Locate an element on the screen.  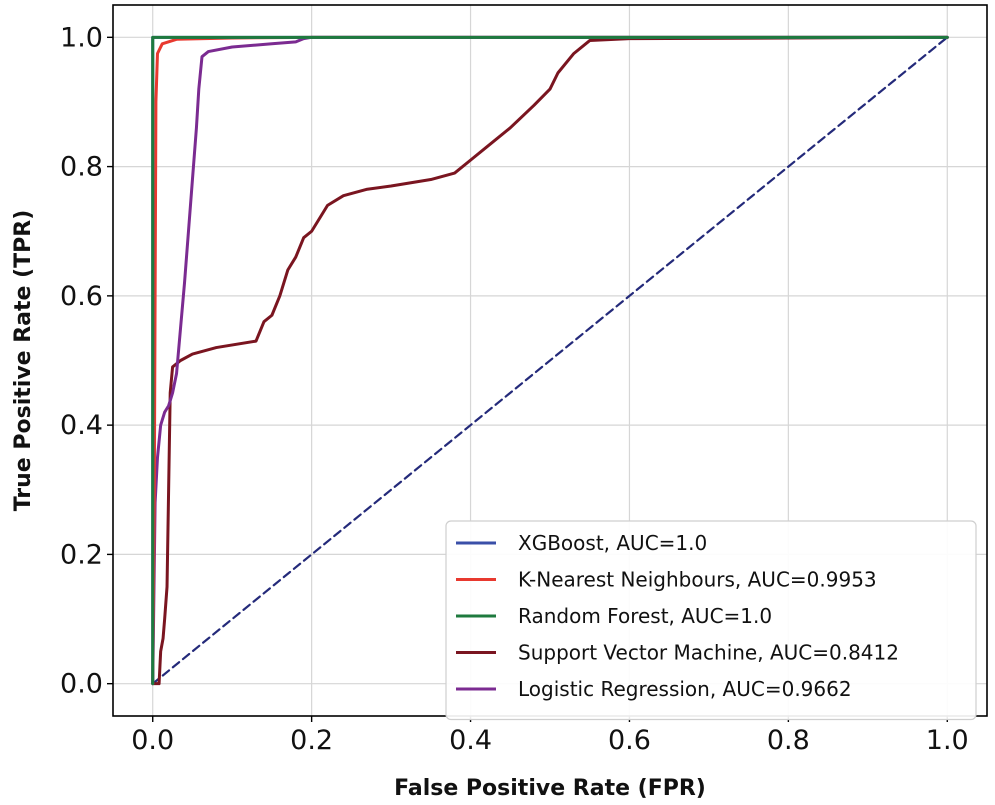
x-tick-label: 0.8 is located at coordinates (788, 740).